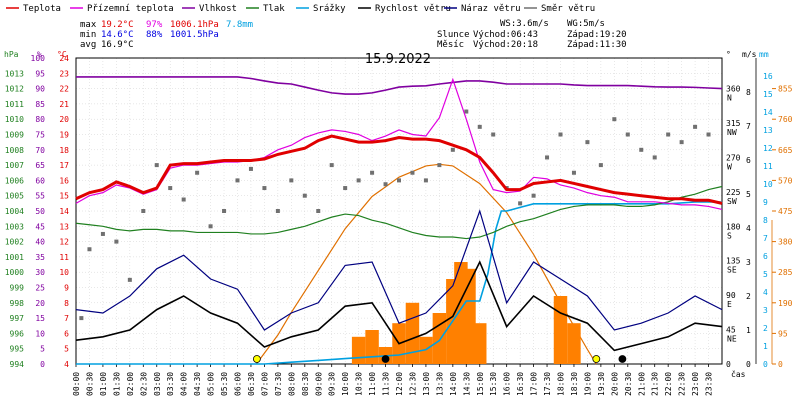 The width and height of the screenshot is (800, 400). Describe the element at coordinates (785, 180) in the screenshot. I see `tick-wm2: 570` at that location.